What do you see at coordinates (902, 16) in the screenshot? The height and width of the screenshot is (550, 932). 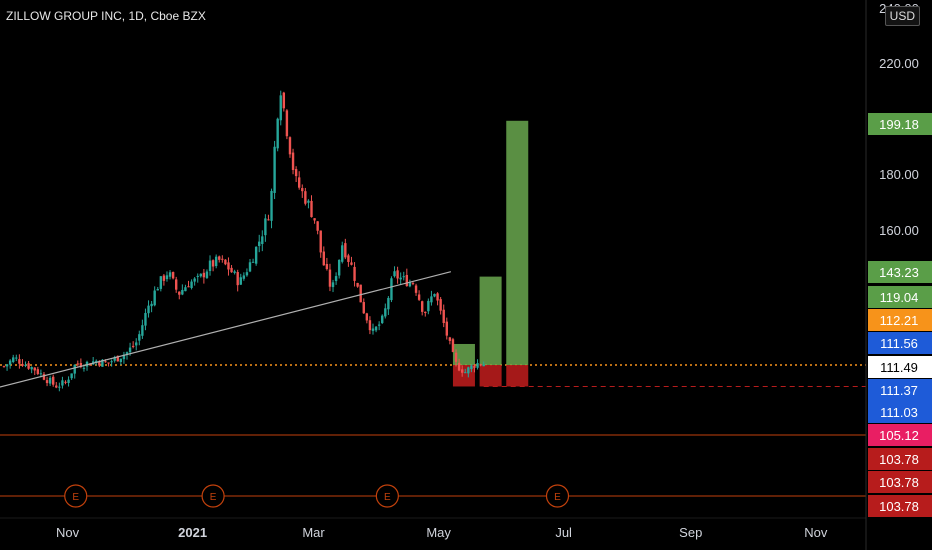 I see `currency-button: USD` at bounding box center [902, 16].